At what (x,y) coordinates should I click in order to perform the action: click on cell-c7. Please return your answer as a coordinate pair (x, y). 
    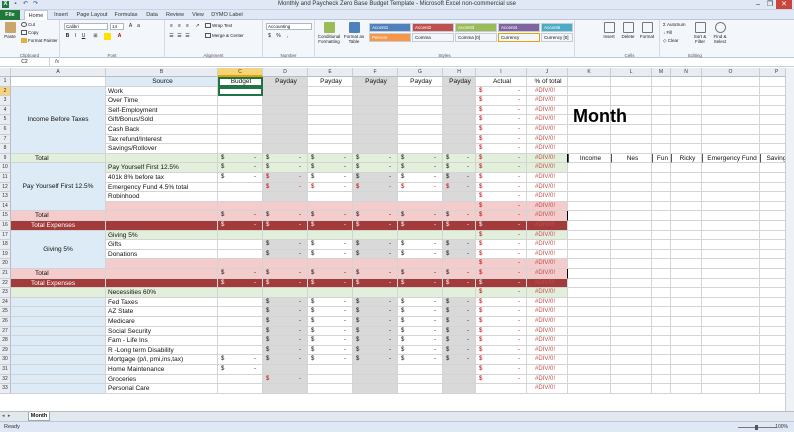
    Looking at the image, I should click on (240, 139).